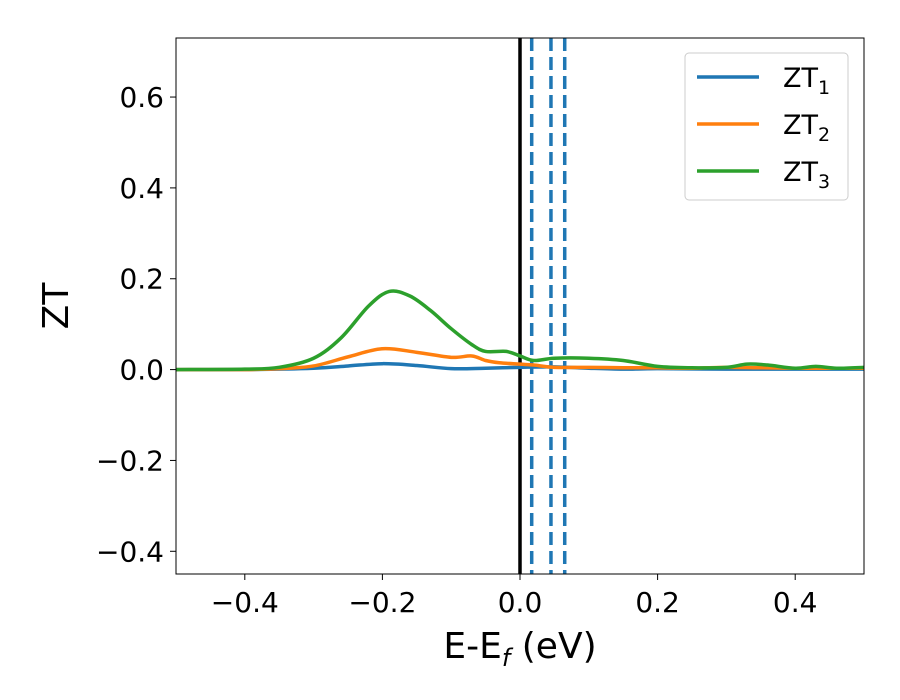 The image size is (900, 700). Describe the element at coordinates (130, 551) in the screenshot. I see `y-tick-label: −0.4` at that location.